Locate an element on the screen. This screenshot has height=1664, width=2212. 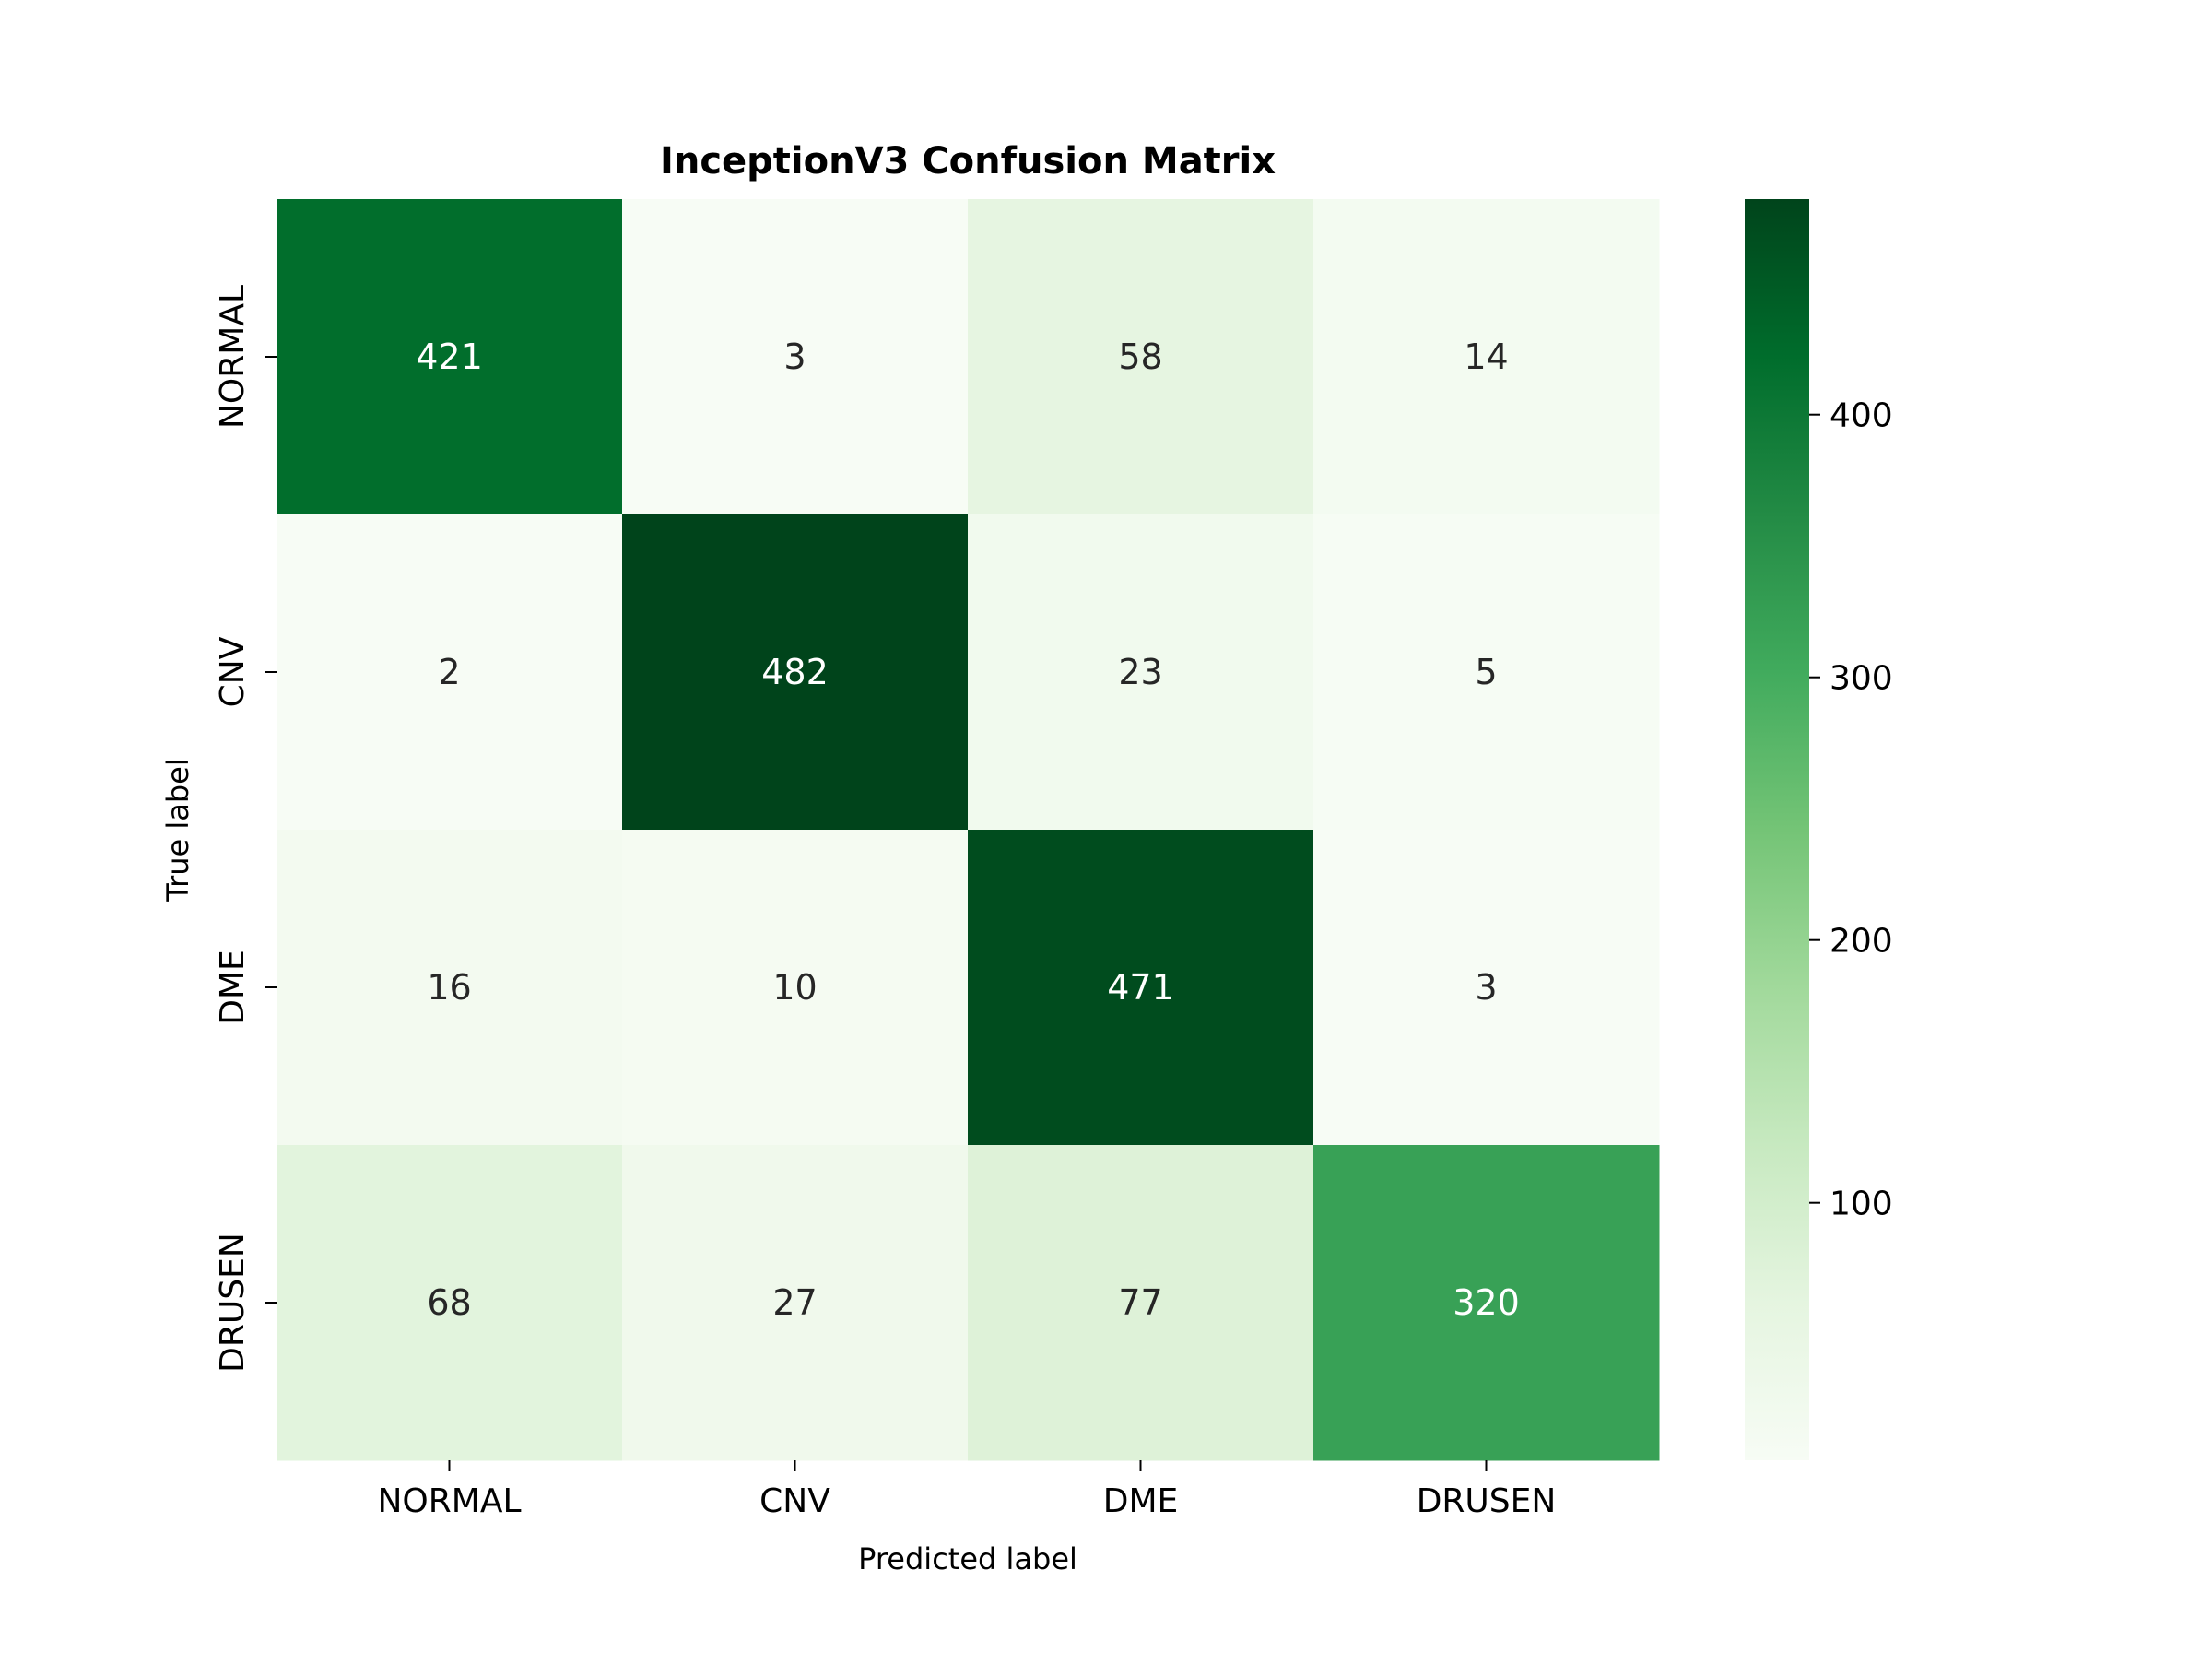
heatmap-cell-normal-normal is located at coordinates (449, 357).